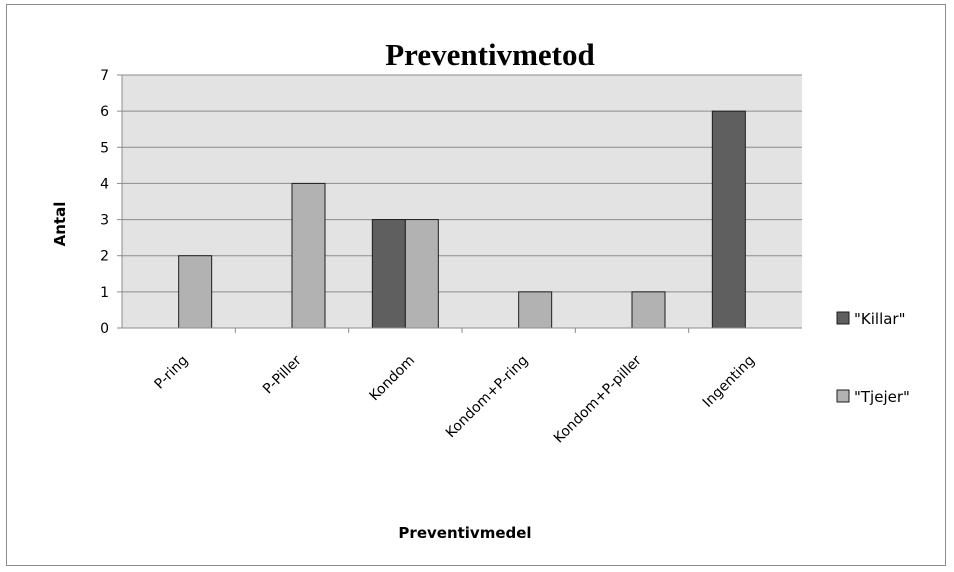  I want to click on x-tick-label: Ingenting, so click(729, 382).